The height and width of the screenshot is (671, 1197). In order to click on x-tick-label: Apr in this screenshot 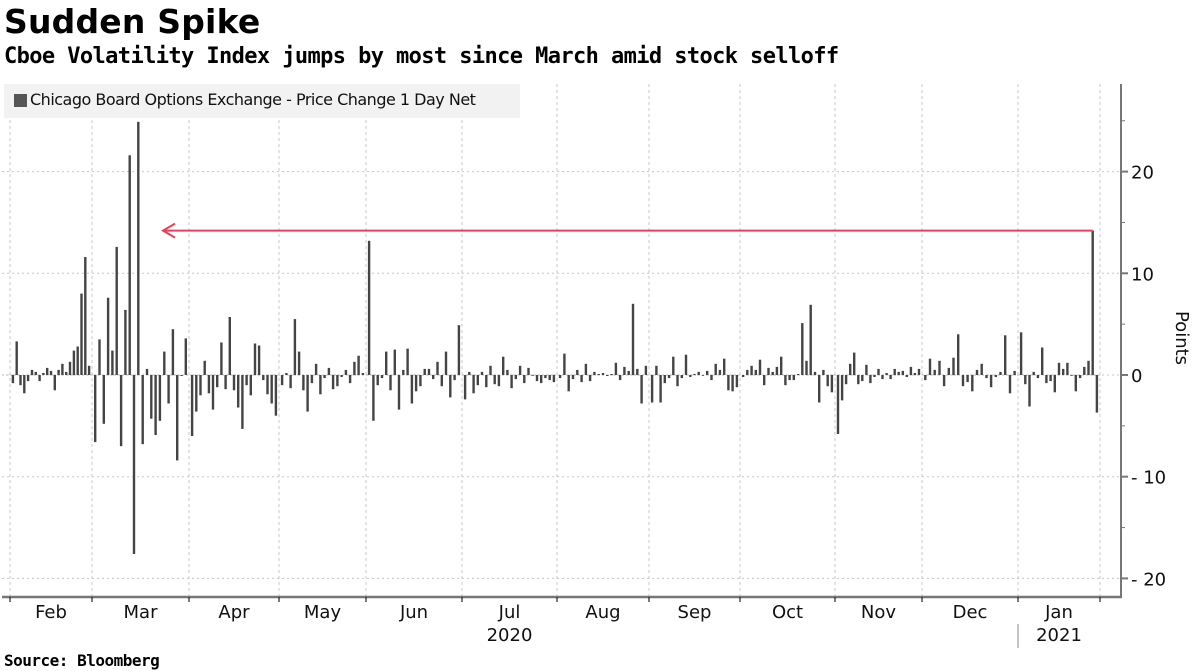, I will do `click(234, 612)`.